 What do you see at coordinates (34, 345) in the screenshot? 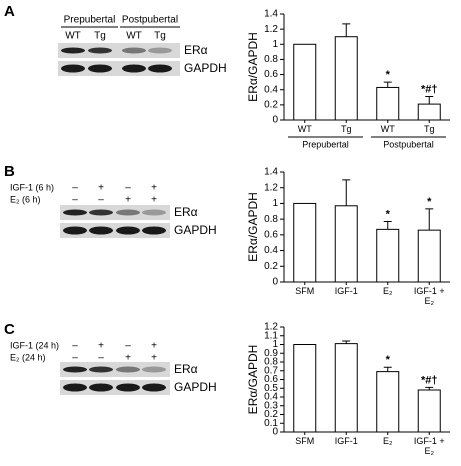
I see `row-label: IGF-1 (24 h)` at bounding box center [34, 345].